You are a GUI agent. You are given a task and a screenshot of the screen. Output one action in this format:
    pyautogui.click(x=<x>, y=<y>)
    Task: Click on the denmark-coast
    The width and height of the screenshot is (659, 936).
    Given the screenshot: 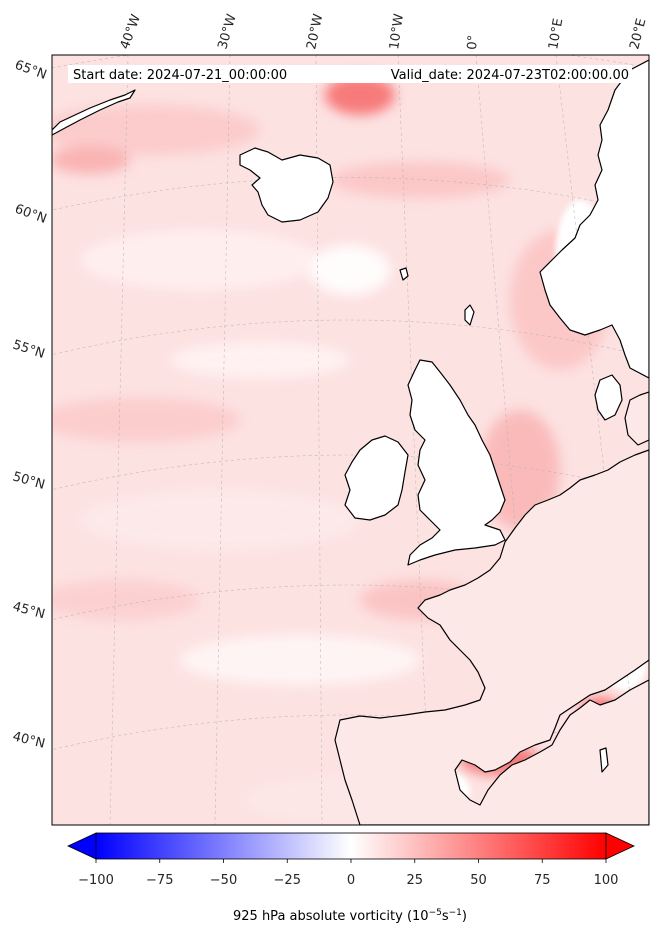 What is the action you would take?
    pyautogui.click(x=608, y=397)
    